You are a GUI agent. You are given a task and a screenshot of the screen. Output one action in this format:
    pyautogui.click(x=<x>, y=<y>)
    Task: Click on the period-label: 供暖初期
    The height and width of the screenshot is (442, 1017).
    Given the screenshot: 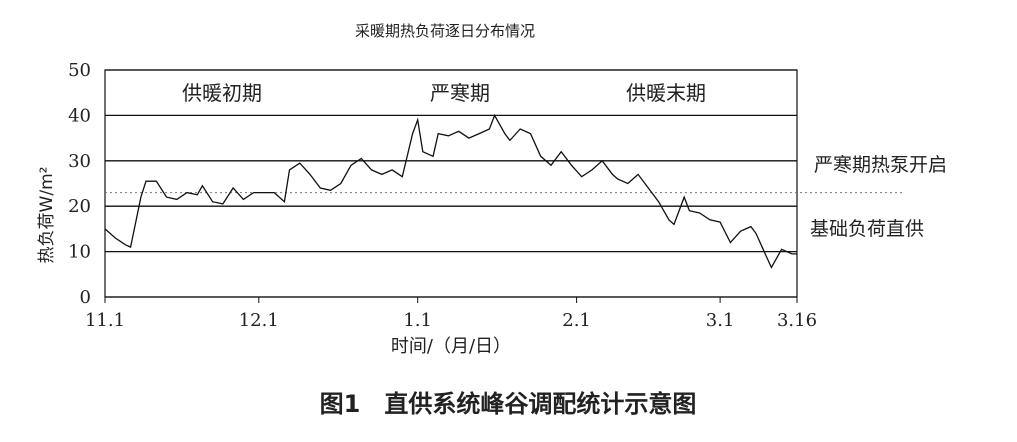 What is the action you would take?
    pyautogui.click(x=222, y=93)
    